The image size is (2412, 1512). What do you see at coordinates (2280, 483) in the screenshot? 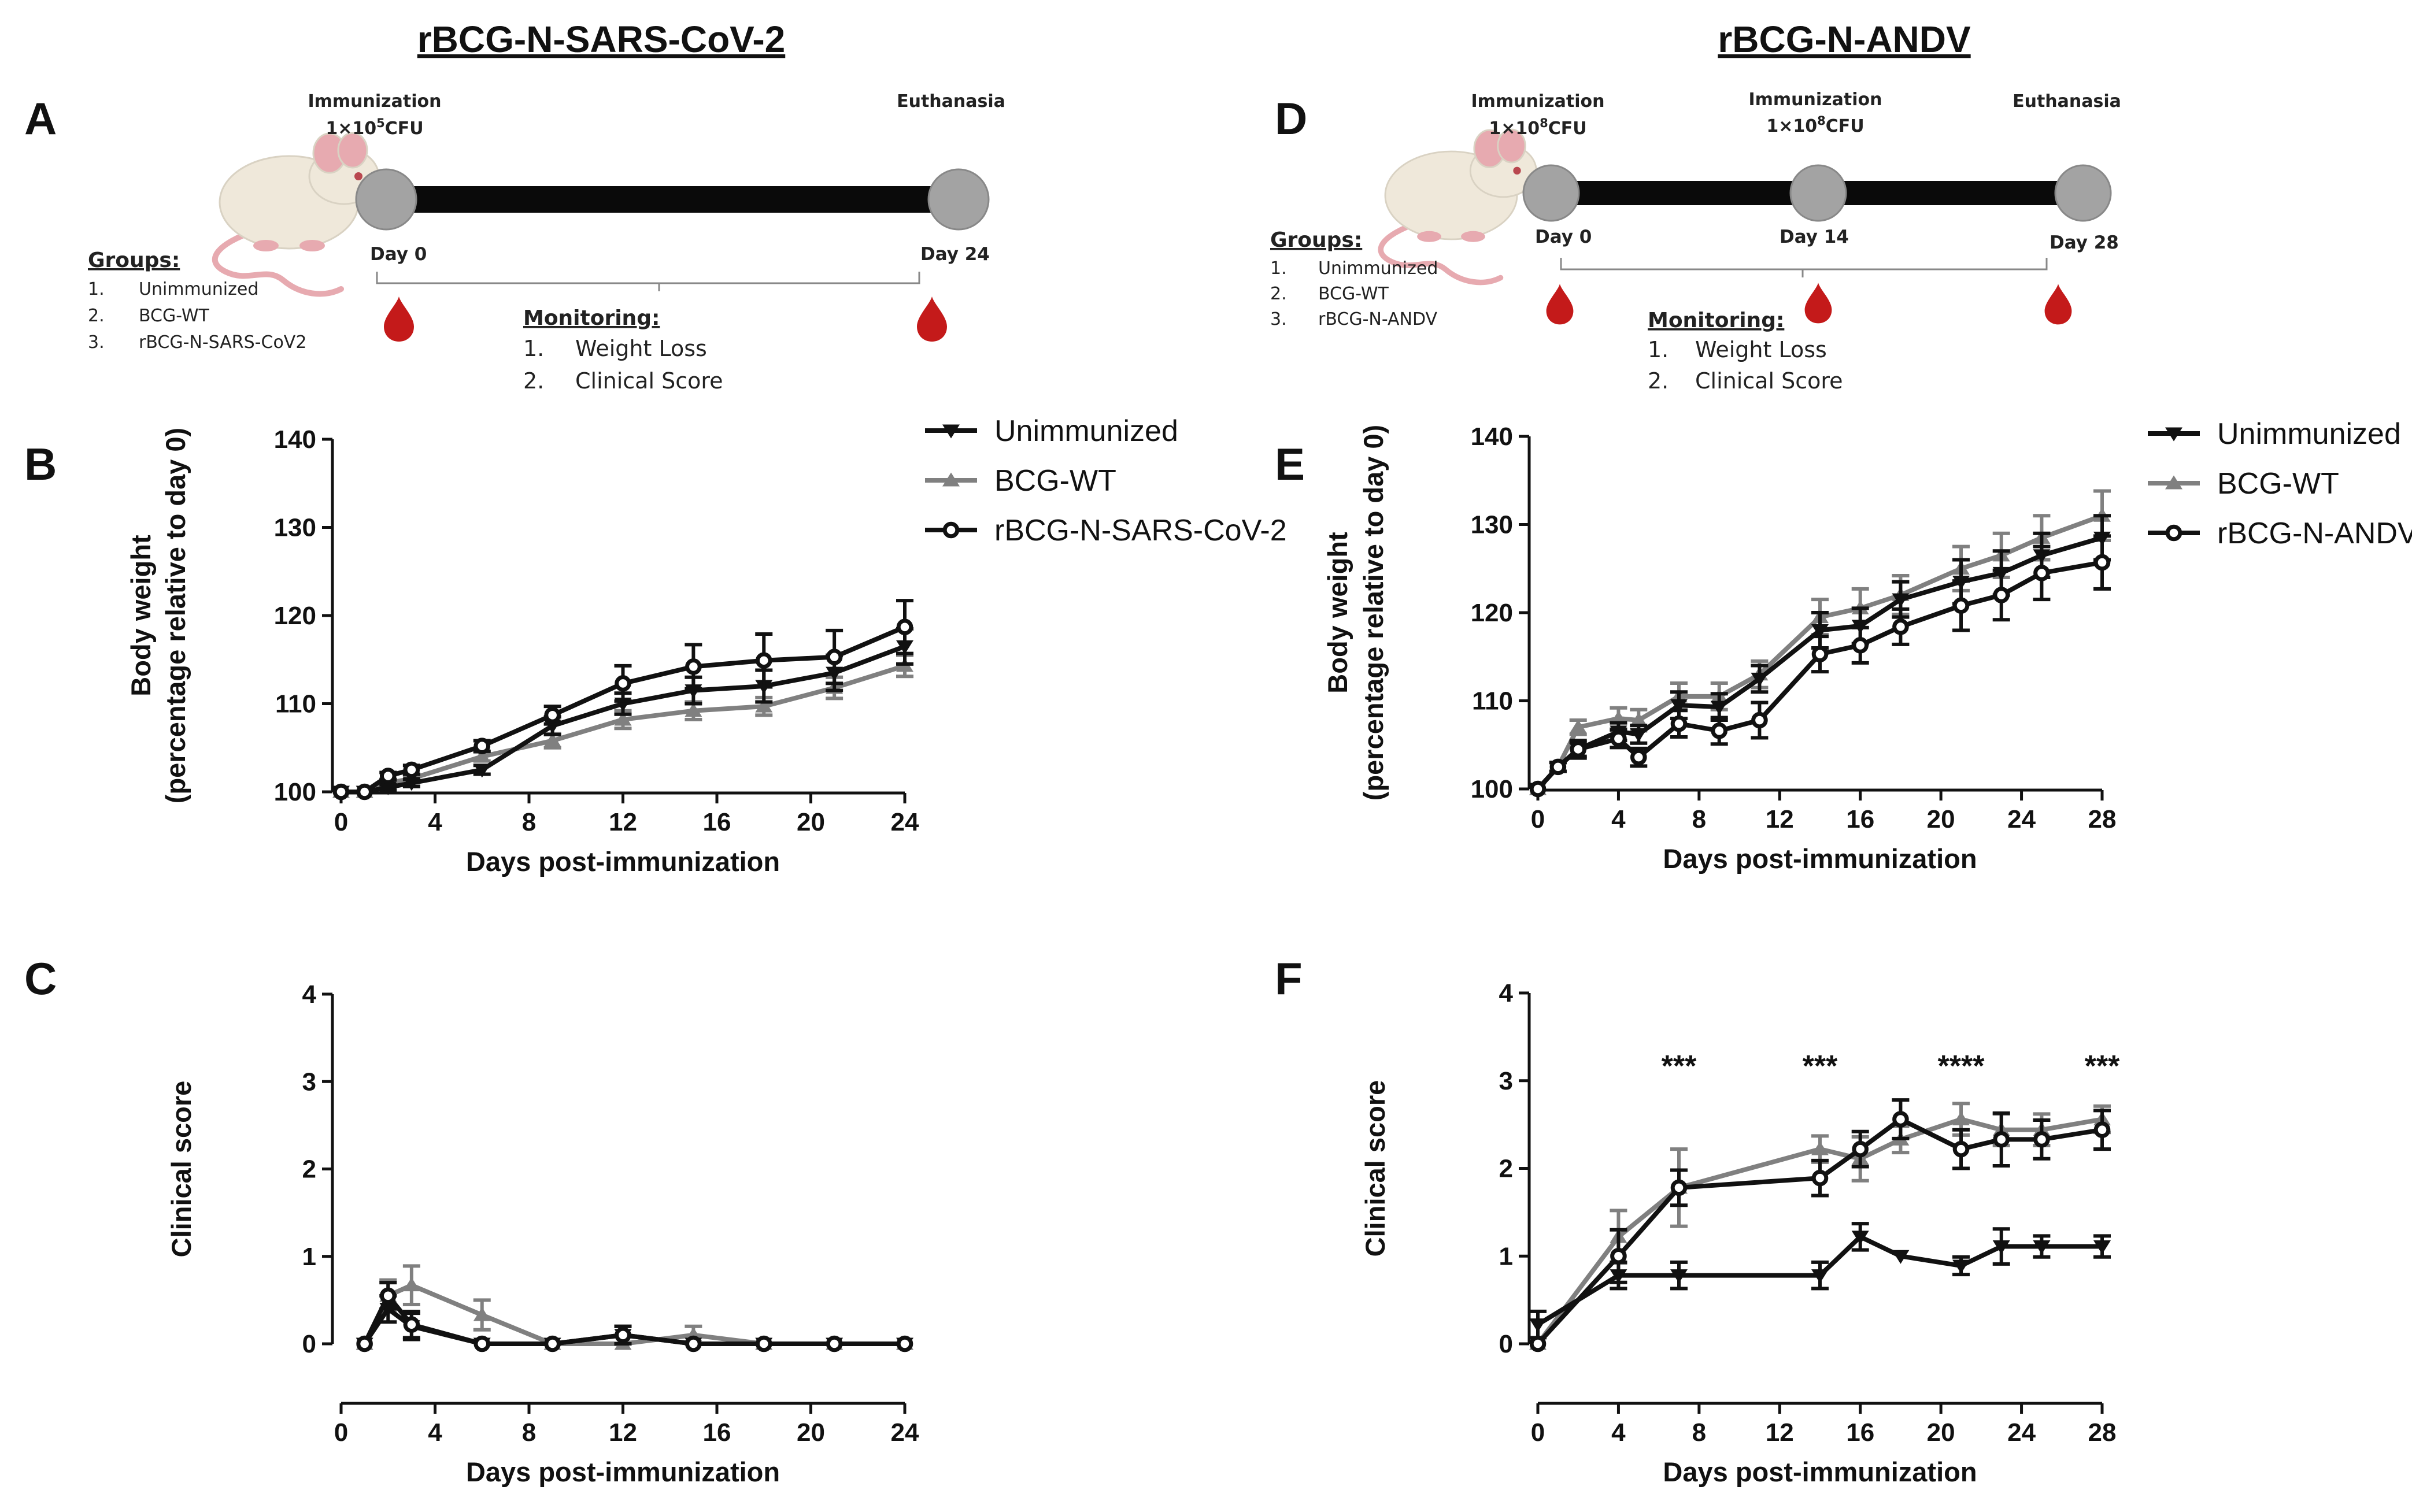
I see `chart-legend: Unimmunized BCG-WT rBCG-N-ANDV` at bounding box center [2280, 483].